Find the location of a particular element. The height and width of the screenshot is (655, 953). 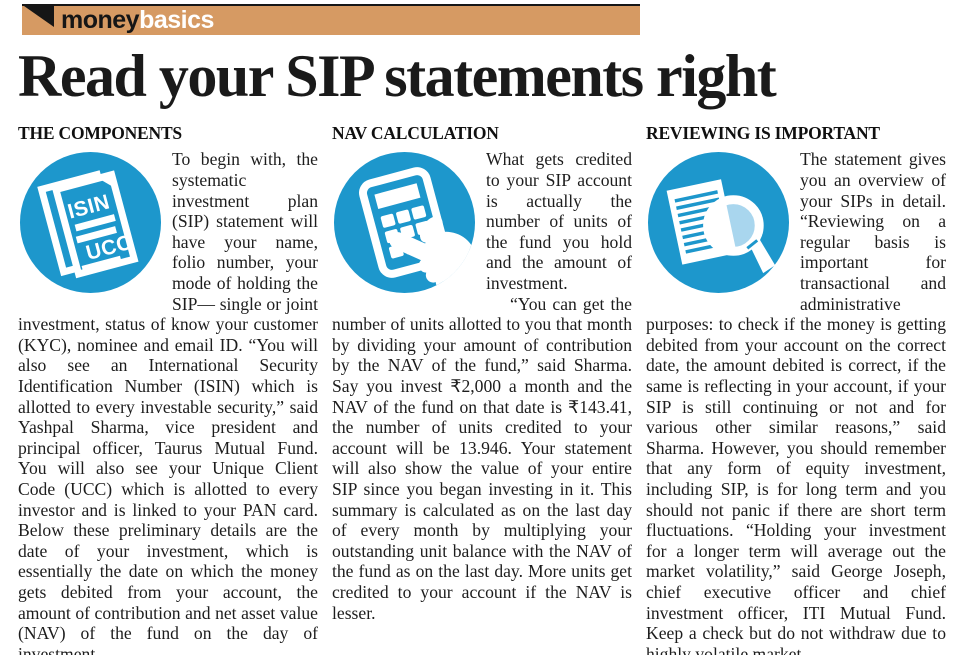

masthead-section-money: money is located at coordinates (100, 20).